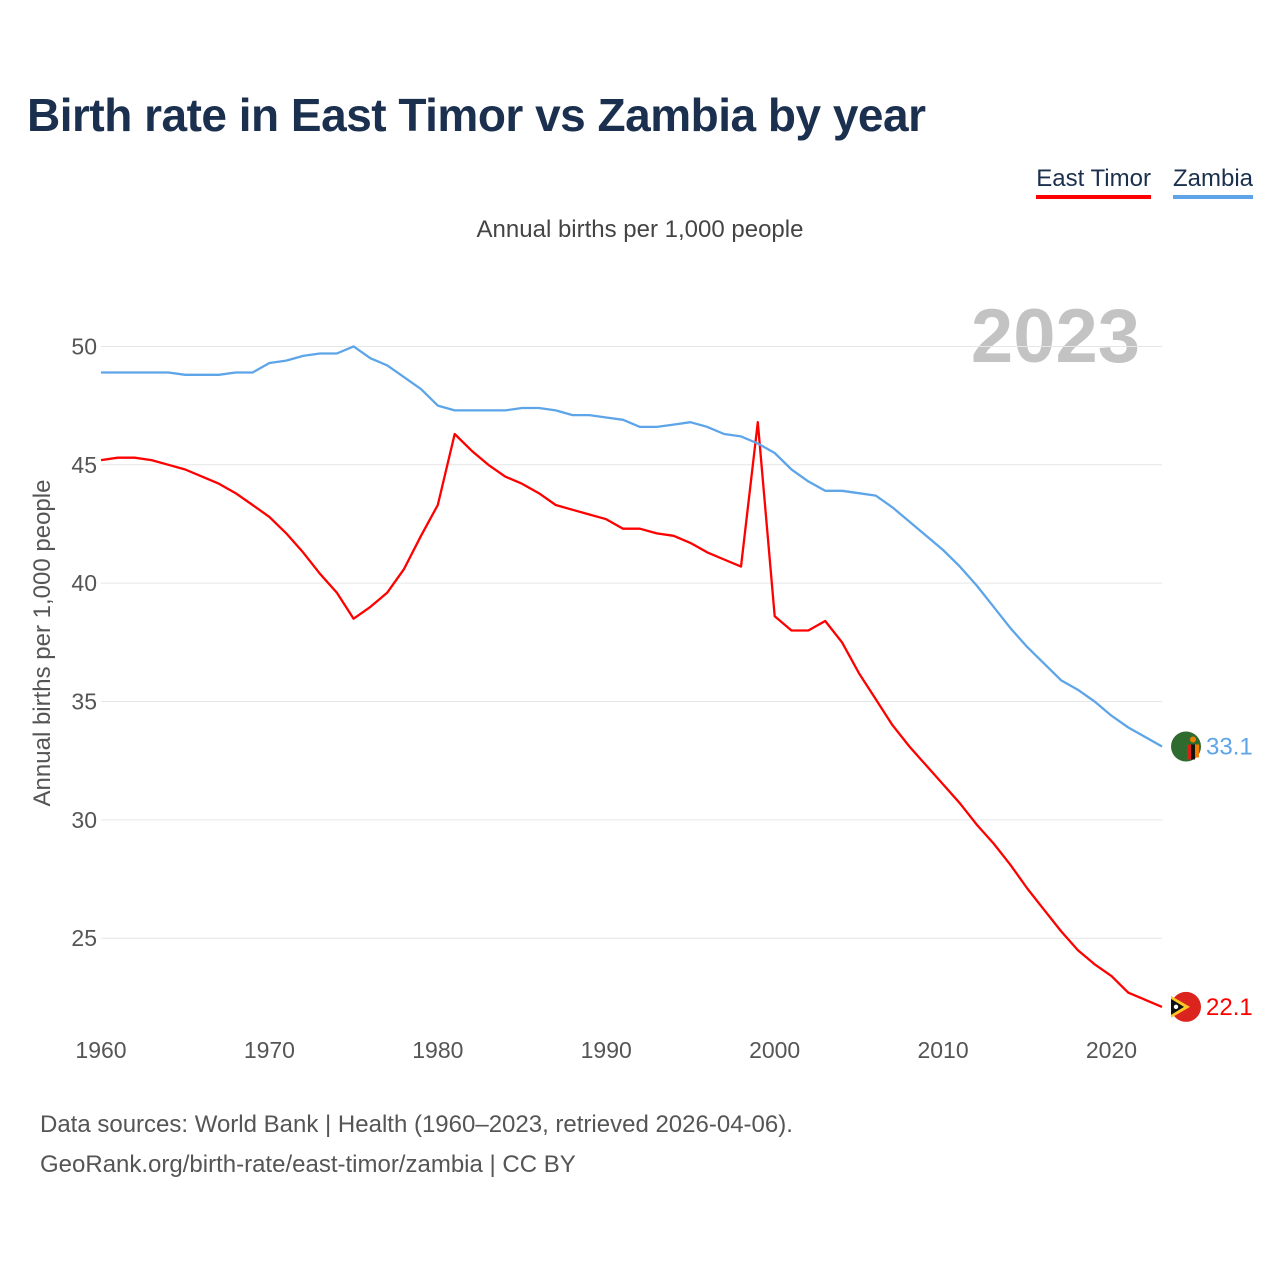  What do you see at coordinates (84, 938) in the screenshot?
I see `y-tick-label: 25` at bounding box center [84, 938].